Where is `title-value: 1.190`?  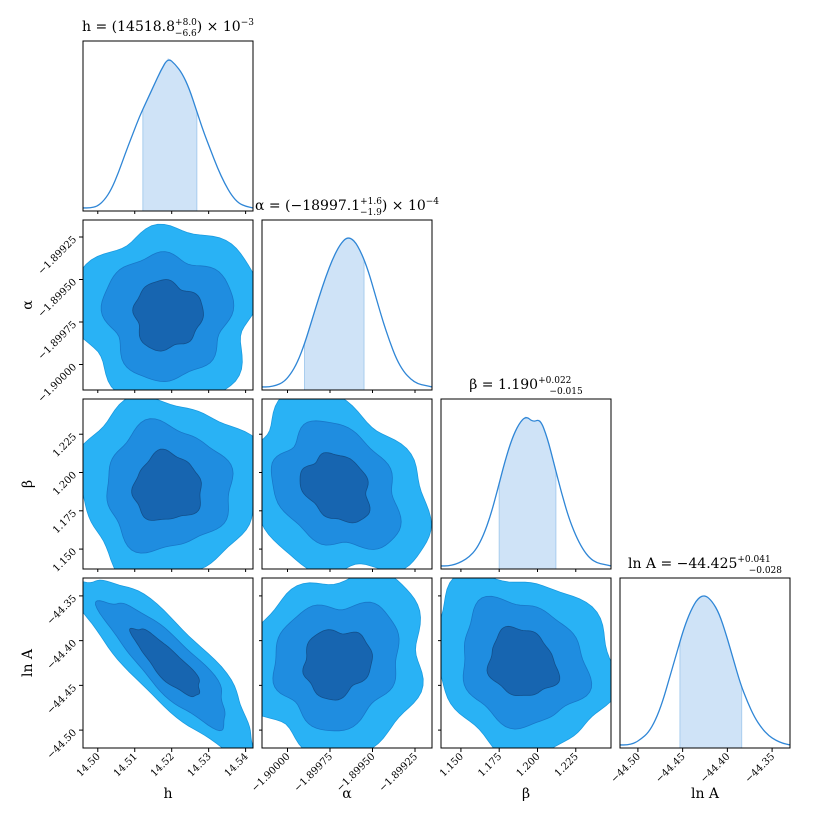
title-value: 1.190 is located at coordinates (518, 385).